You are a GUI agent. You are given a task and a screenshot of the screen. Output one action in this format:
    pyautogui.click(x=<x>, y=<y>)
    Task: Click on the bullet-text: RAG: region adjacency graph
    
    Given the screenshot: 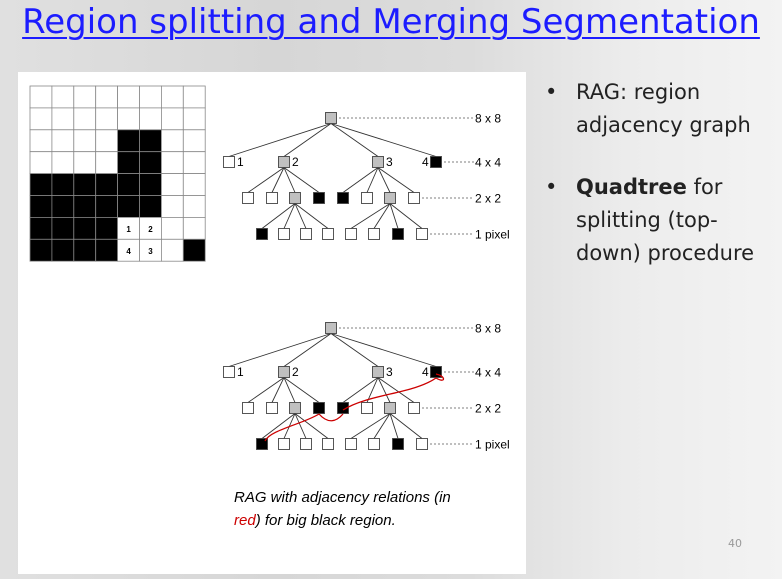 What is the action you would take?
    pyautogui.click(x=663, y=108)
    